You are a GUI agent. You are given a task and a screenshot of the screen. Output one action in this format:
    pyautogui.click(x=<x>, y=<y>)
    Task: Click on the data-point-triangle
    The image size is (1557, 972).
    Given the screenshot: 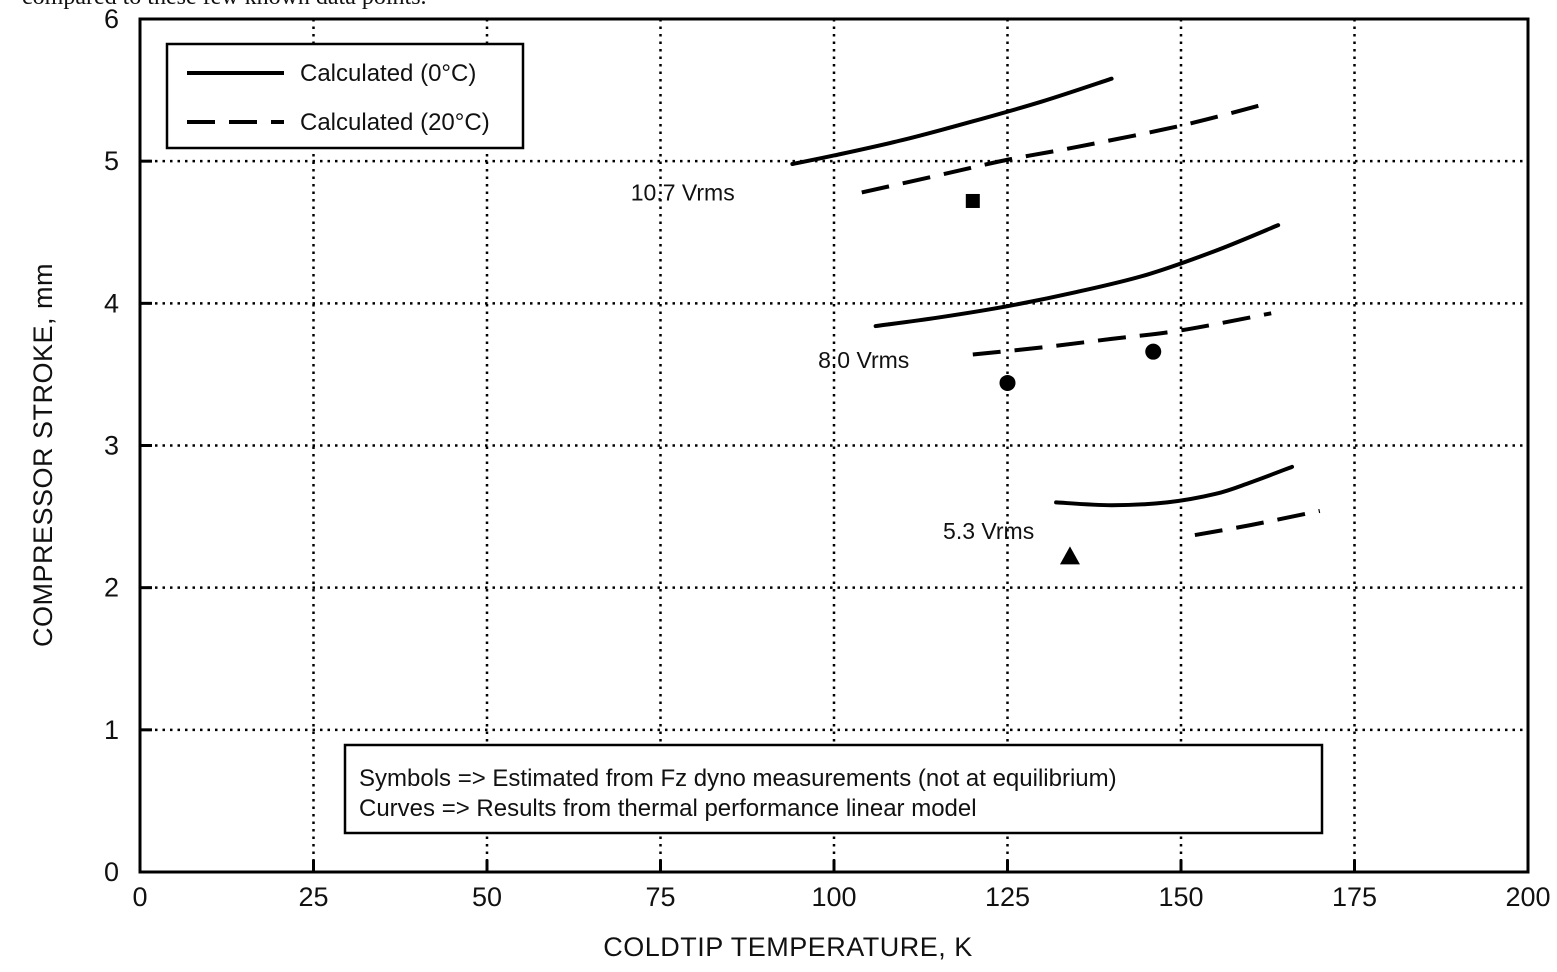 What is the action you would take?
    pyautogui.click(x=1069, y=555)
    